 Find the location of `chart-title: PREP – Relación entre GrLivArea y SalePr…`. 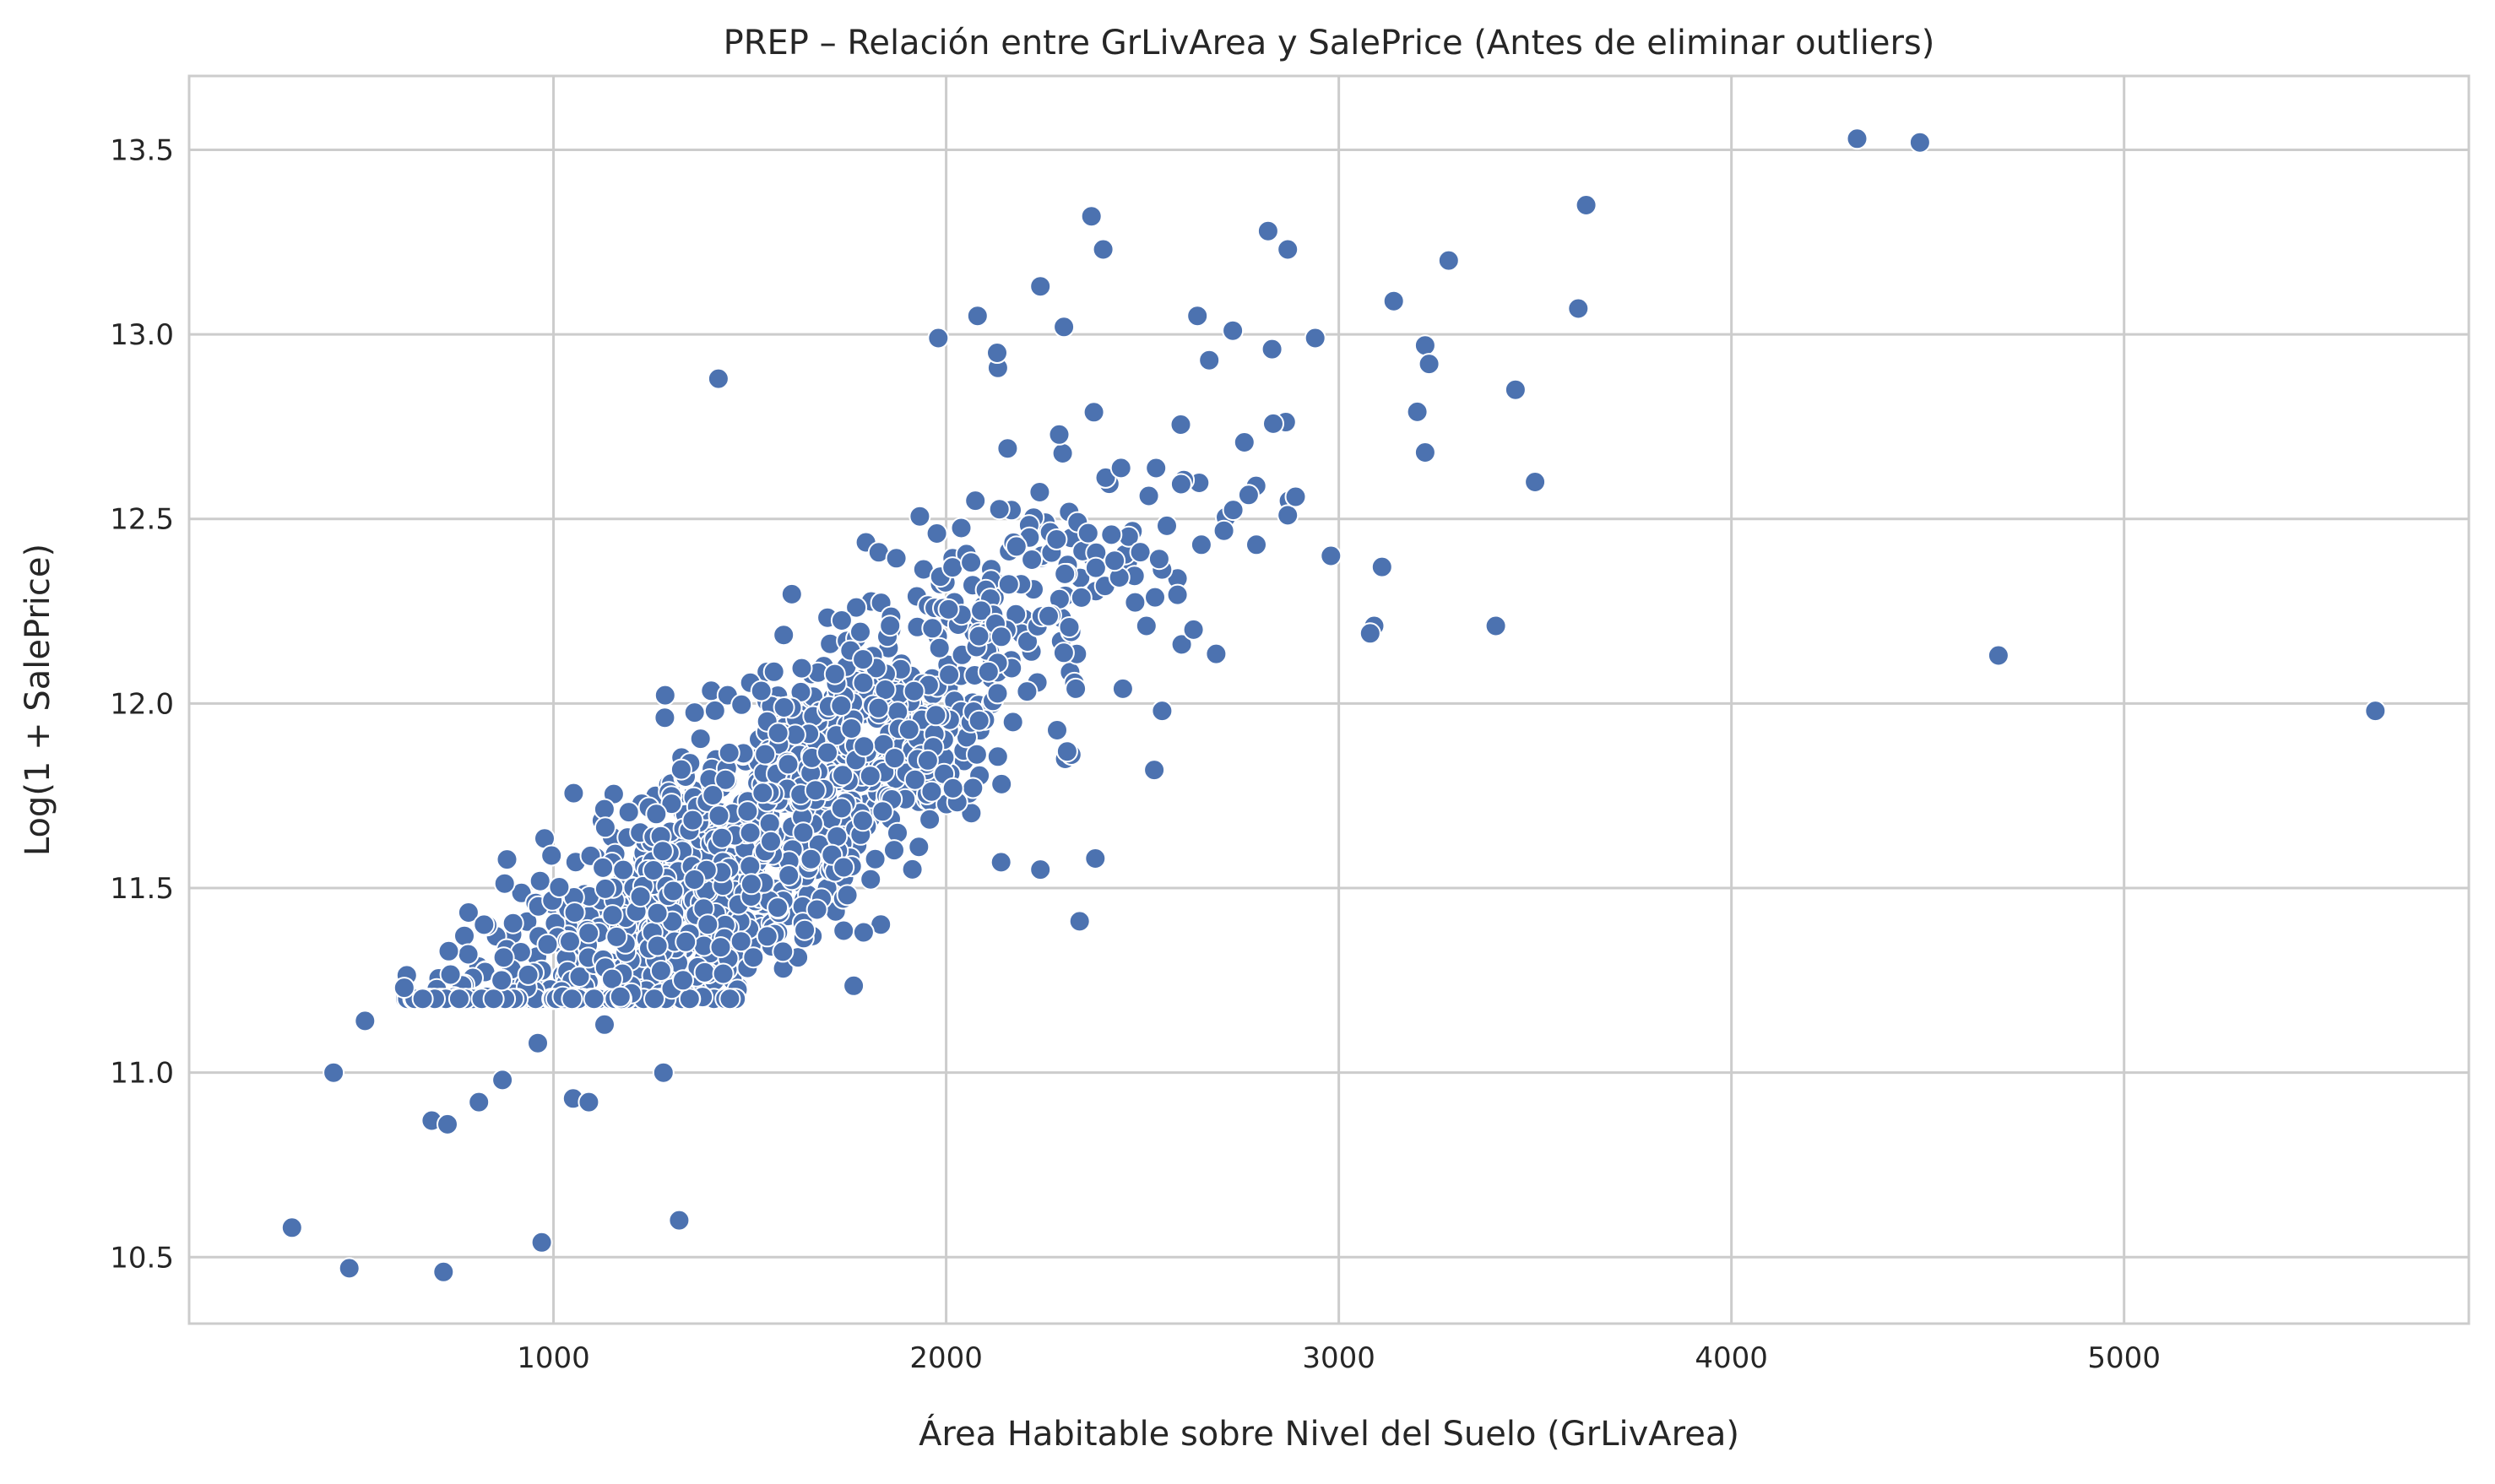

chart-title: PREP – Relación entre GrLivArea y SalePr… is located at coordinates (1329, 43).